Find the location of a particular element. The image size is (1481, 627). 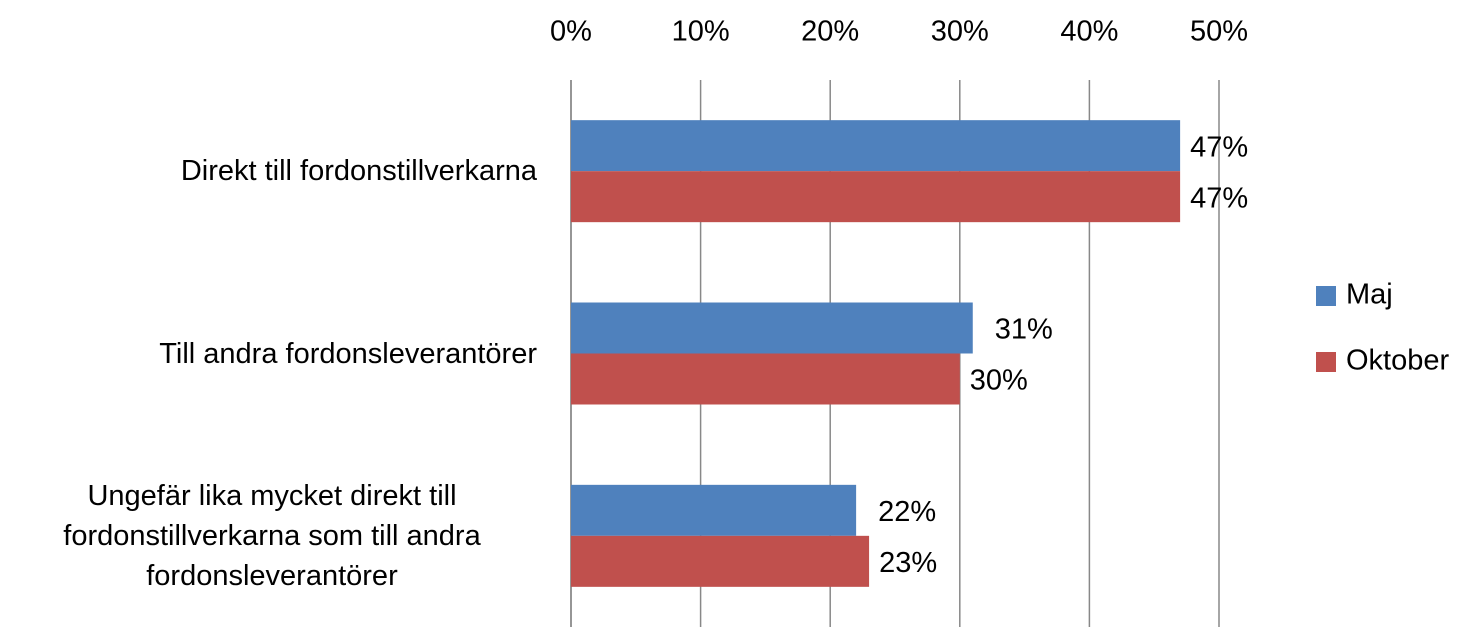

x-tick-label: 30% is located at coordinates (960, 32).